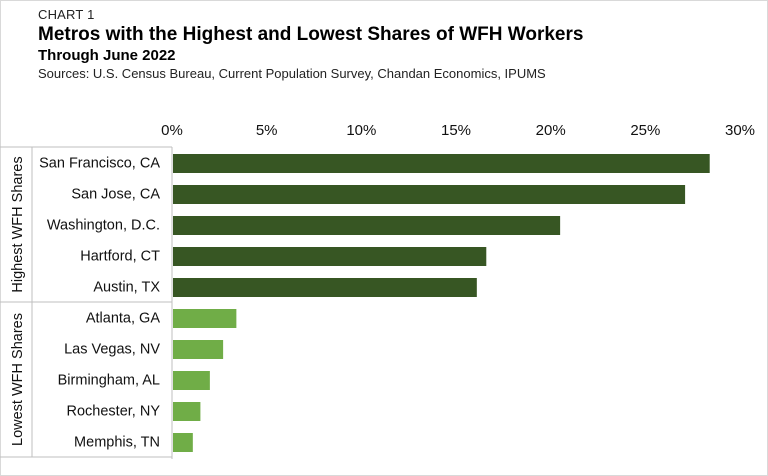 The width and height of the screenshot is (768, 476). I want to click on category-label: San Jose, CA, so click(115, 194).